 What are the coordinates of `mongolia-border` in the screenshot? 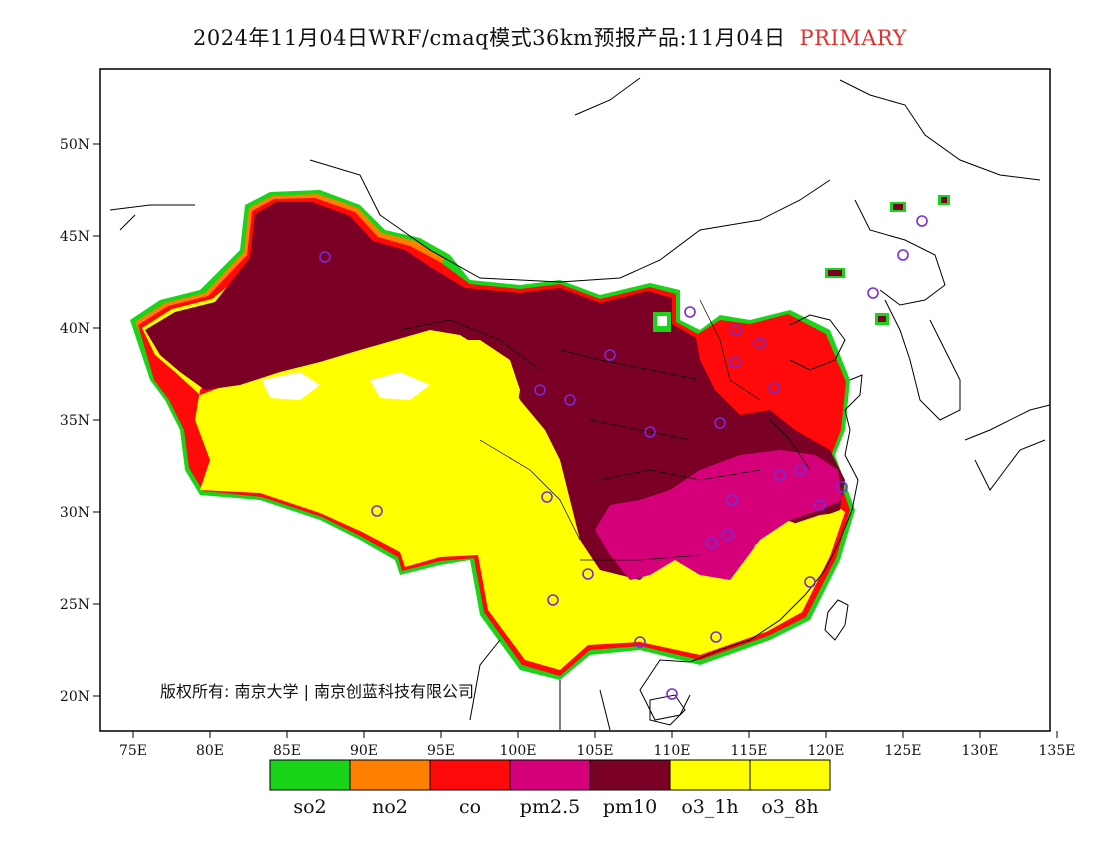 It's located at (570, 221).